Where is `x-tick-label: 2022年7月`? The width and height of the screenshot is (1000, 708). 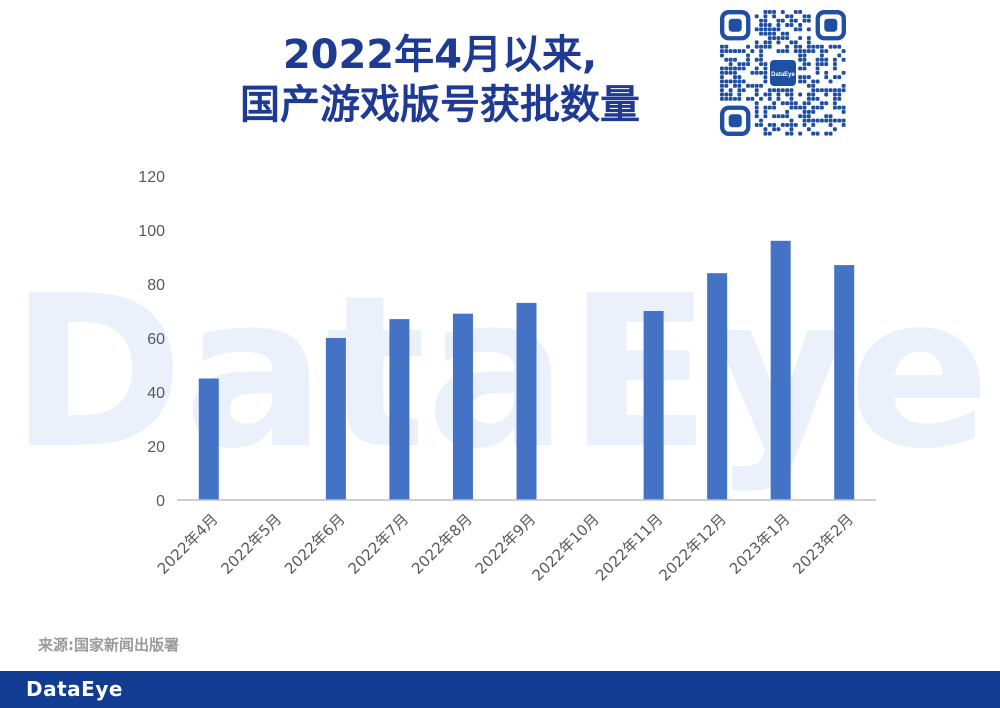
x-tick-label: 2022年7月 is located at coordinates (379, 544).